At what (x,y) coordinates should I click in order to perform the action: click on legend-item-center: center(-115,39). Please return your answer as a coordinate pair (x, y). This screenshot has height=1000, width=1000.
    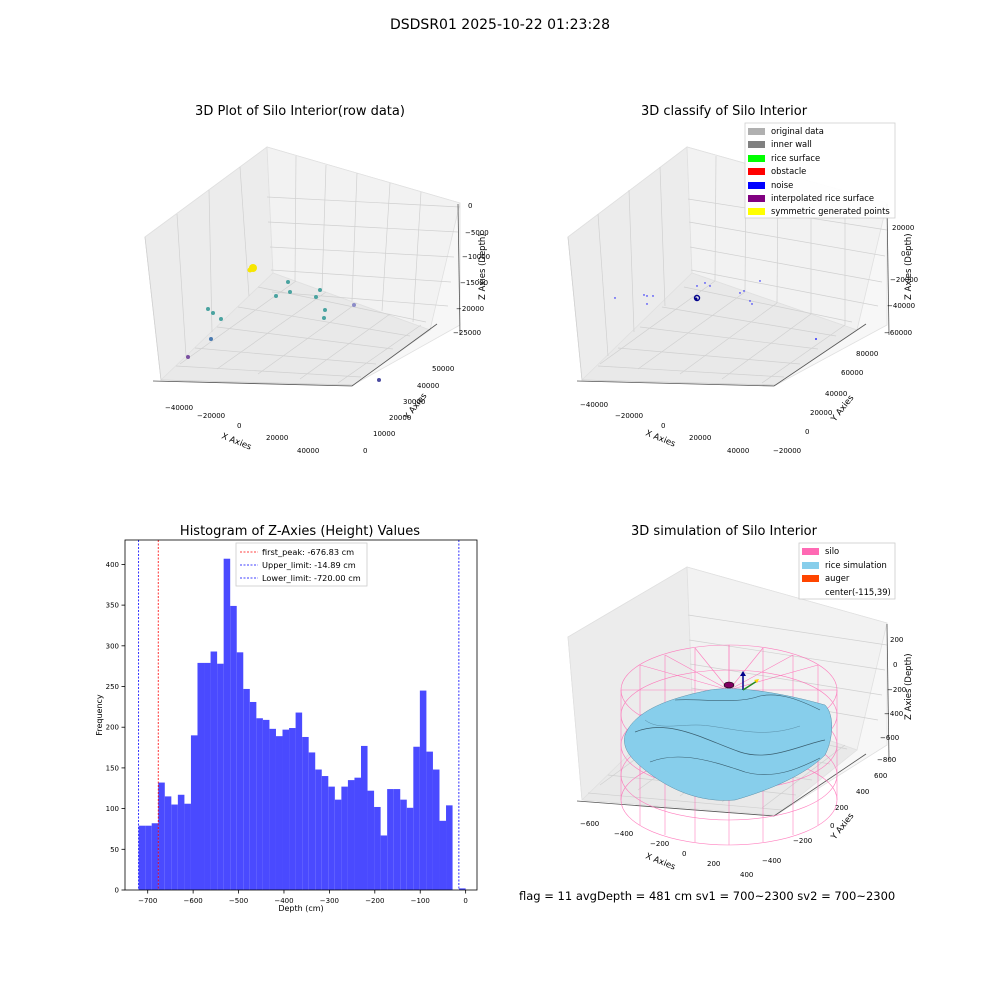
    Looking at the image, I should click on (858, 591).